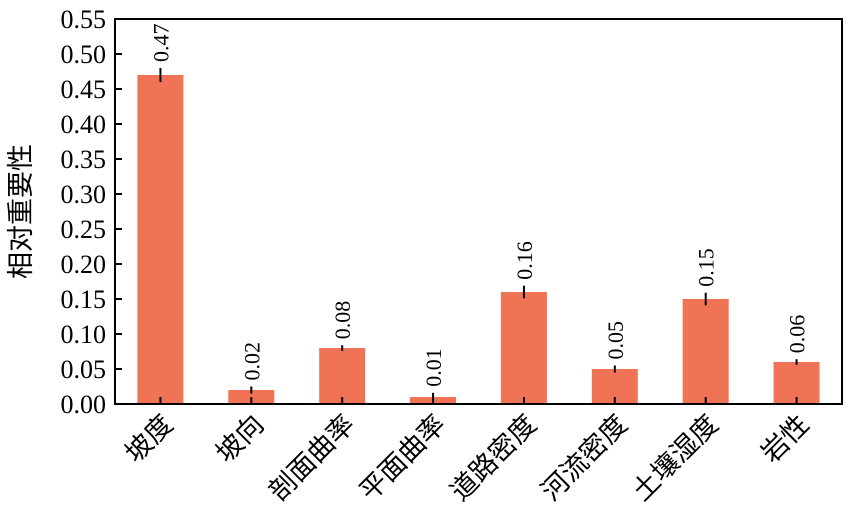 The height and width of the screenshot is (531, 858). Describe the element at coordinates (494, 458) in the screenshot. I see `x-category-label: 道路密度` at that location.